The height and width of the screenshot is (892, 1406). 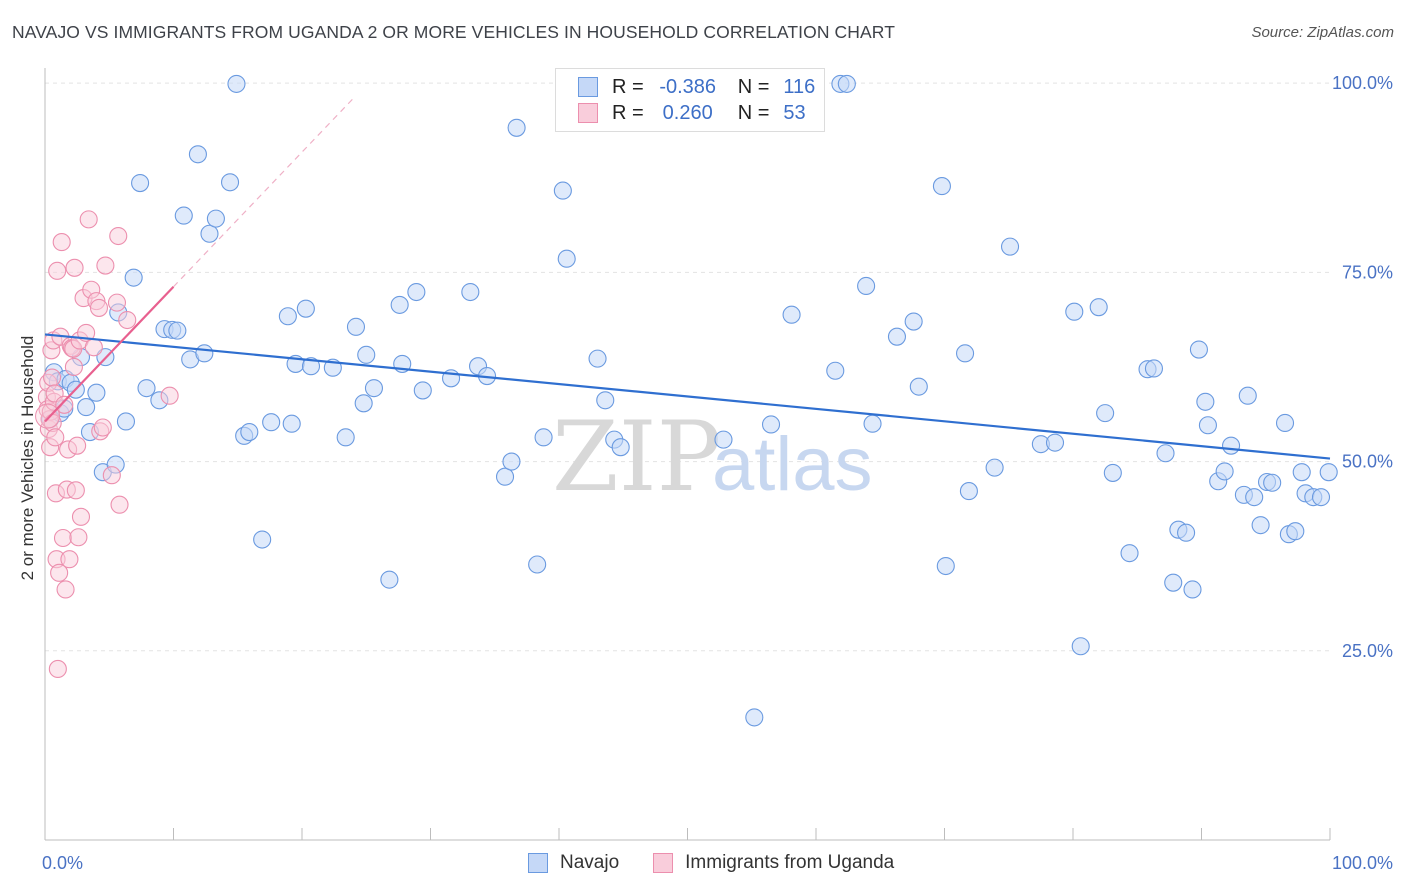 I want to click on watermark-atlas: atlas, so click(x=792, y=464).